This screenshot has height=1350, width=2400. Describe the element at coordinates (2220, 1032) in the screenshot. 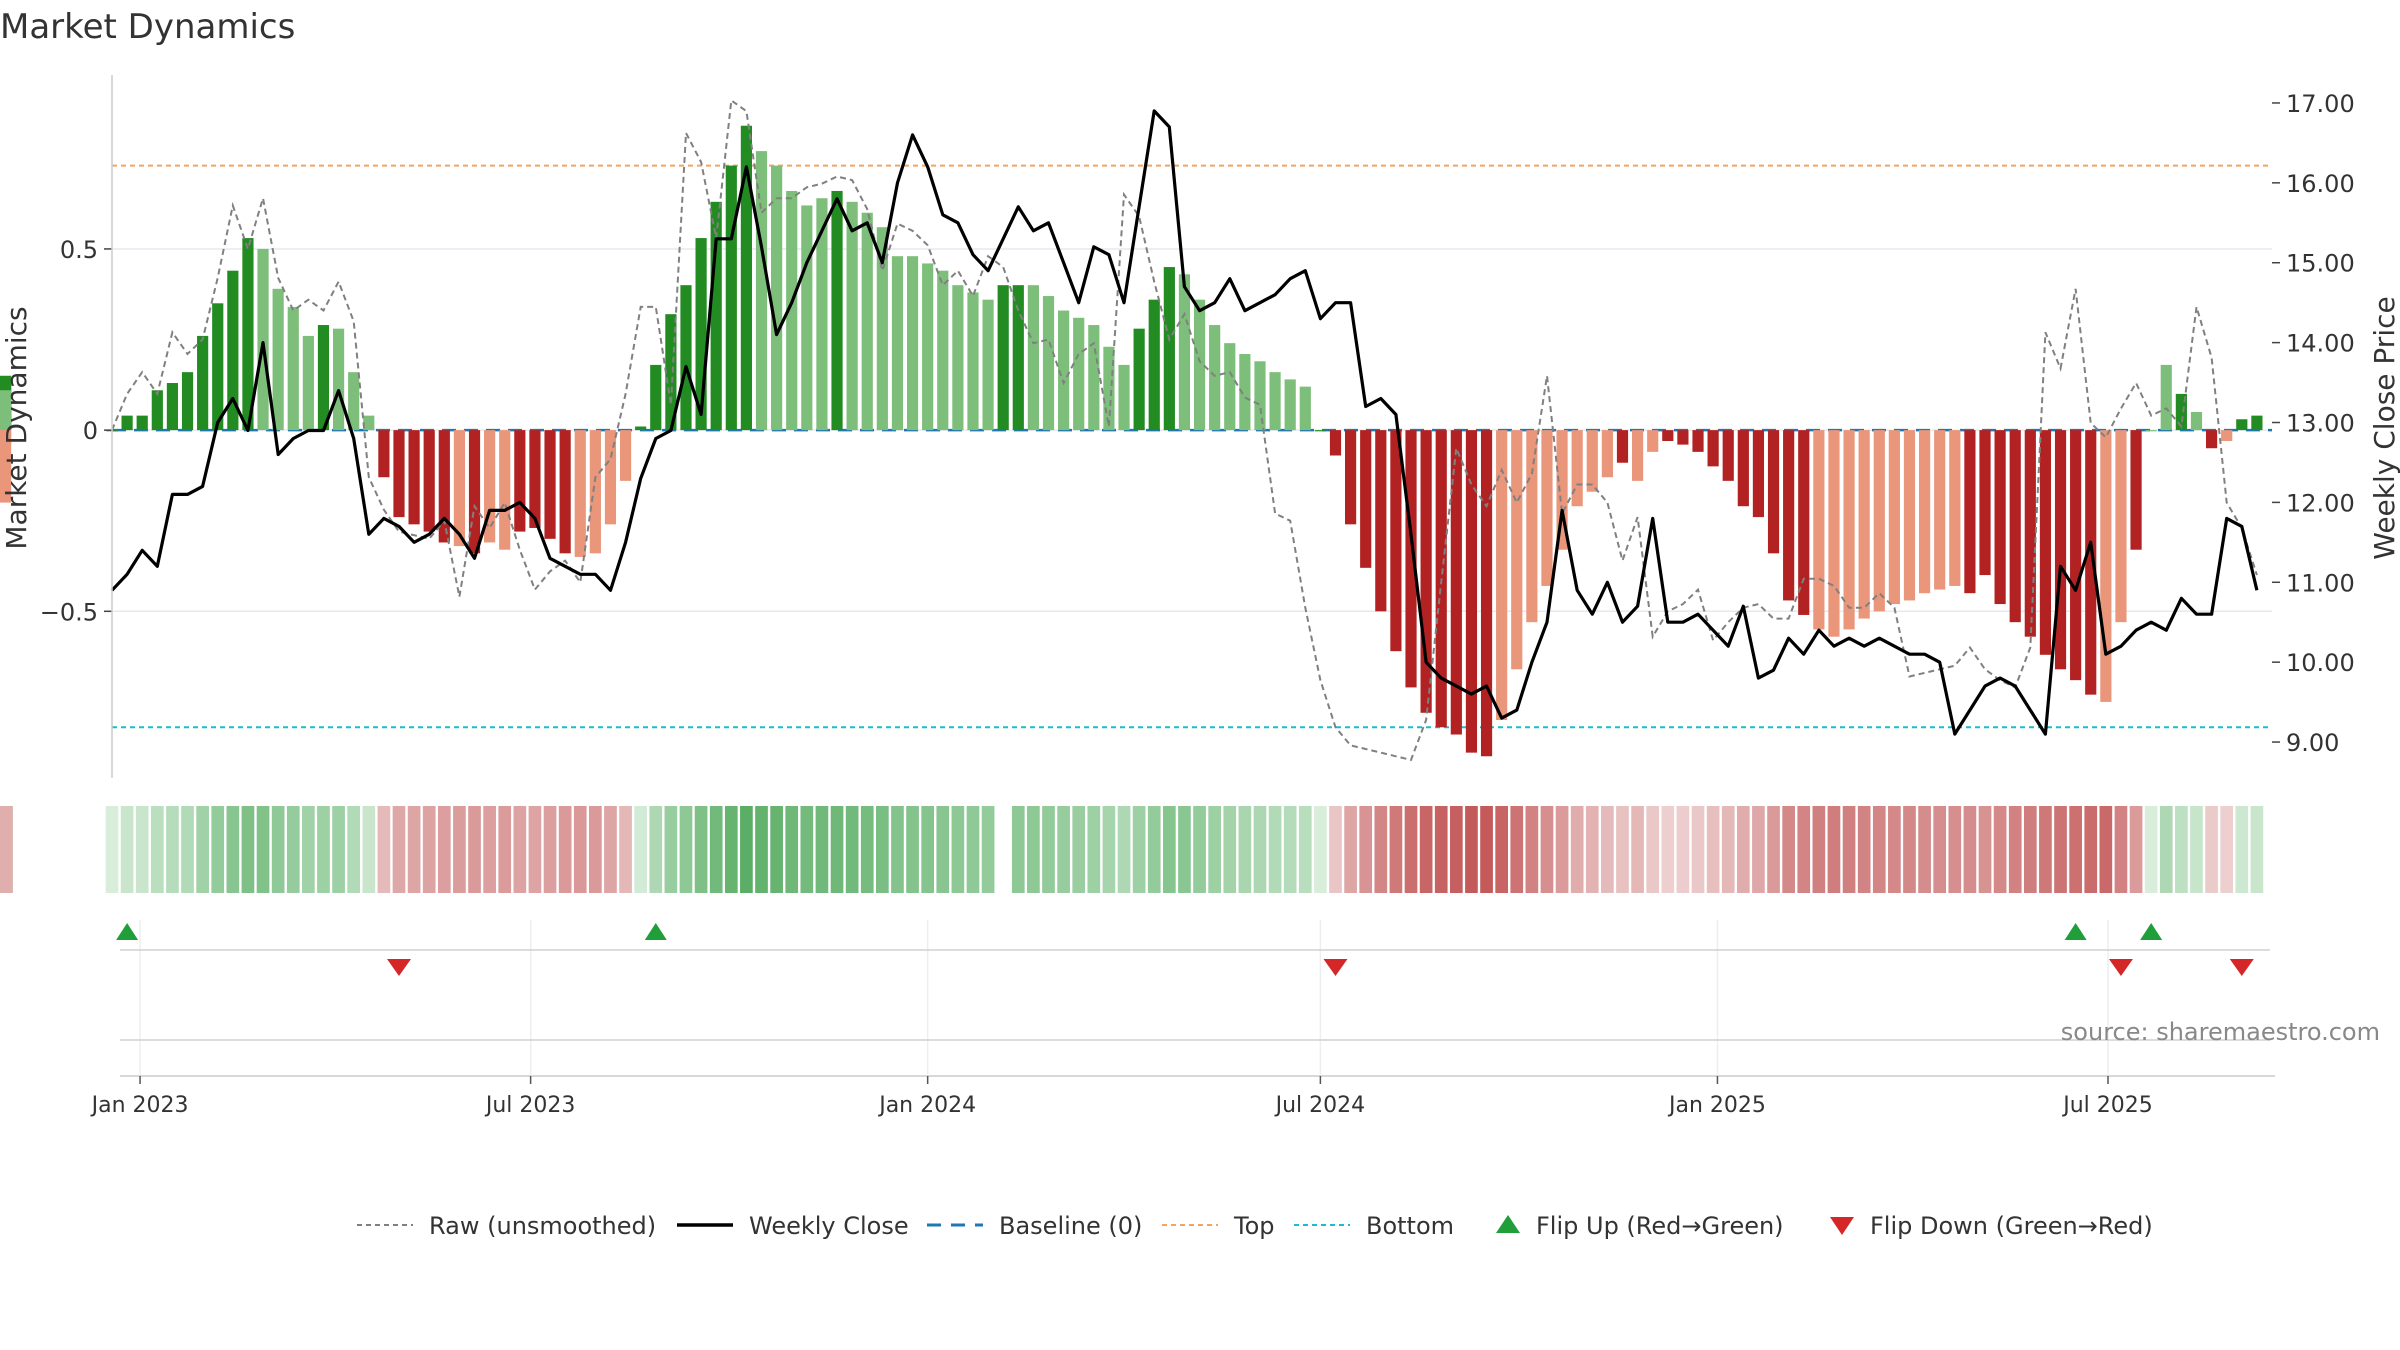

I see `source-note: source: sharemaestro.com` at that location.